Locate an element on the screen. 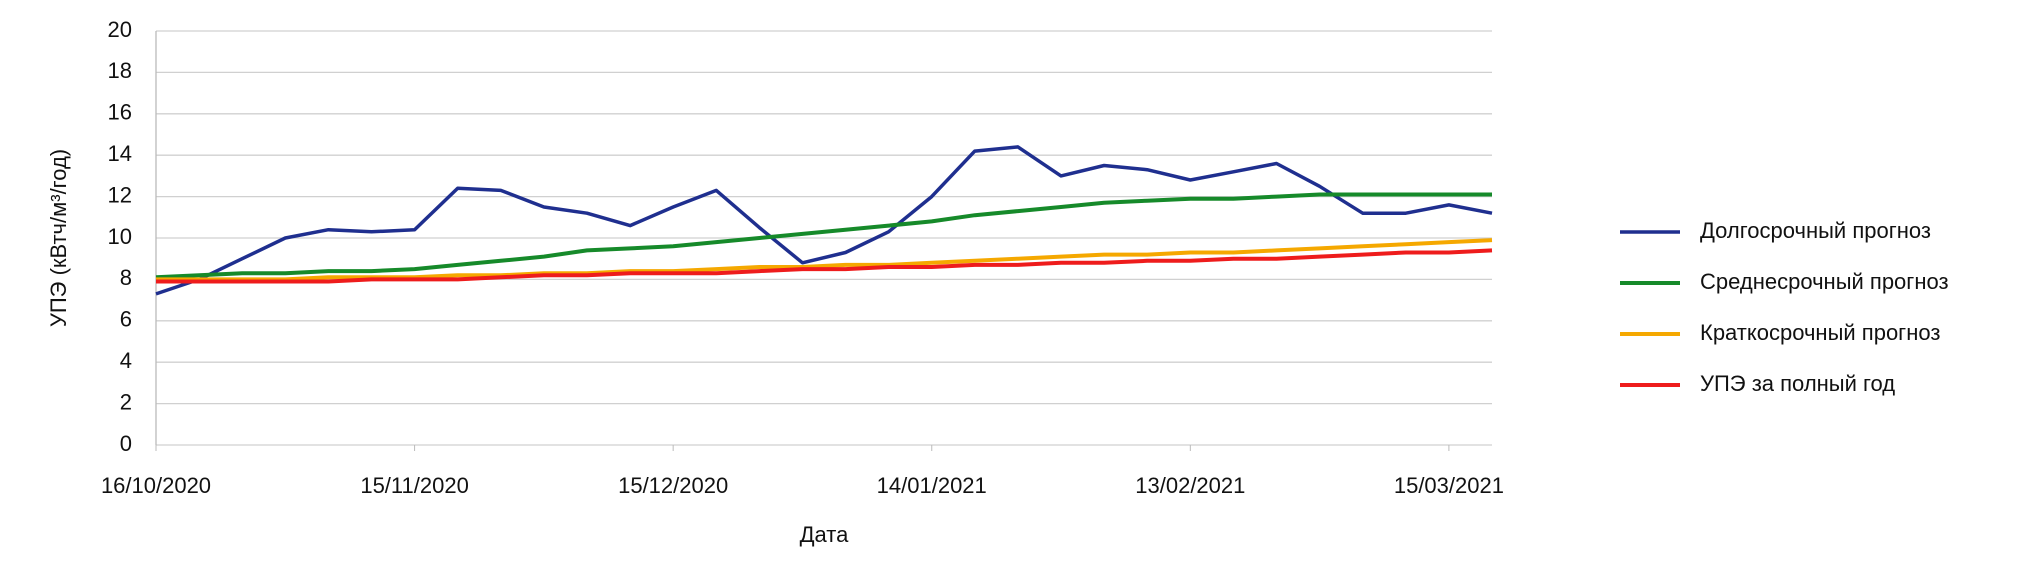 The image size is (2020, 564). y-tick-label: 4 is located at coordinates (126, 360).